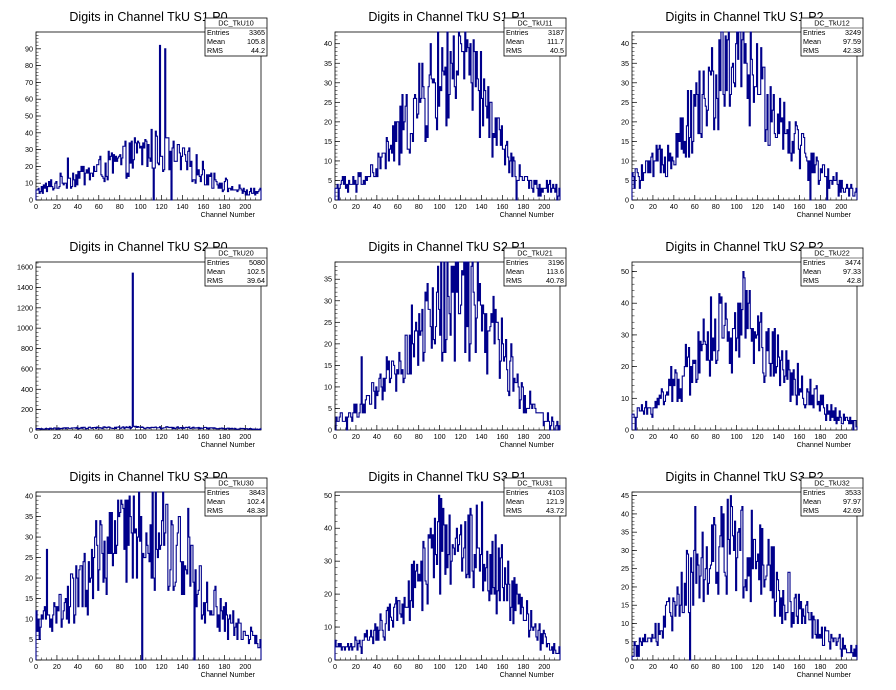 Image resolution: width=896 pixels, height=690 pixels. I want to click on stats-value: 44.2, so click(258, 50).